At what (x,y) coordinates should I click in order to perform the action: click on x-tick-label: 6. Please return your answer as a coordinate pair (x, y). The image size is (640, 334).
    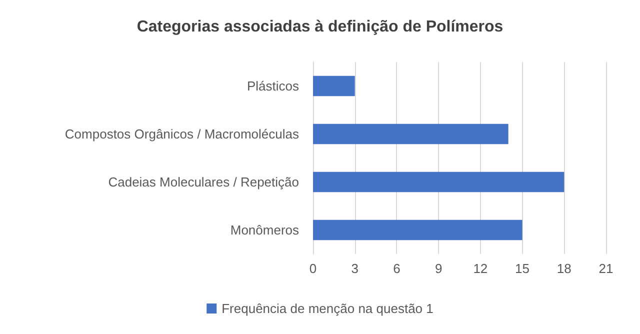
    Looking at the image, I should click on (396, 268).